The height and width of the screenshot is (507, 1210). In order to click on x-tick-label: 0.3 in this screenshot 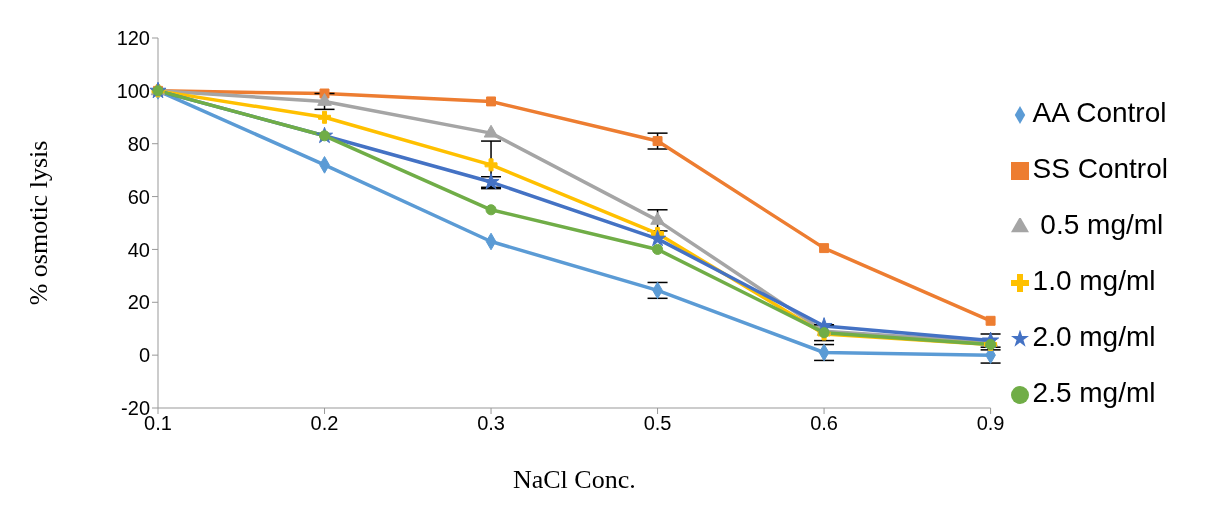, I will do `click(491, 423)`.